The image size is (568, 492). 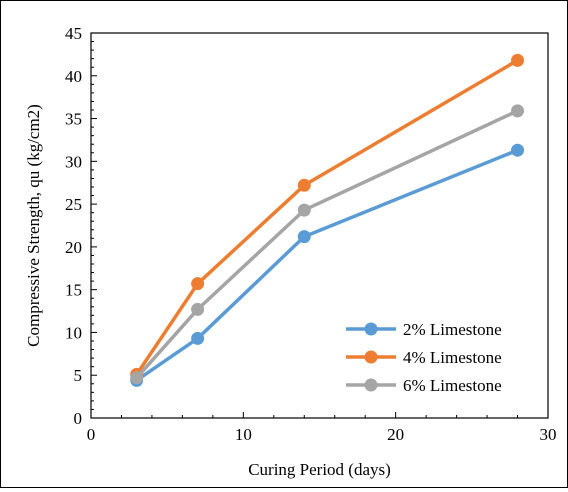 I want to click on legend-item: 2% Limestone, so click(x=424, y=329).